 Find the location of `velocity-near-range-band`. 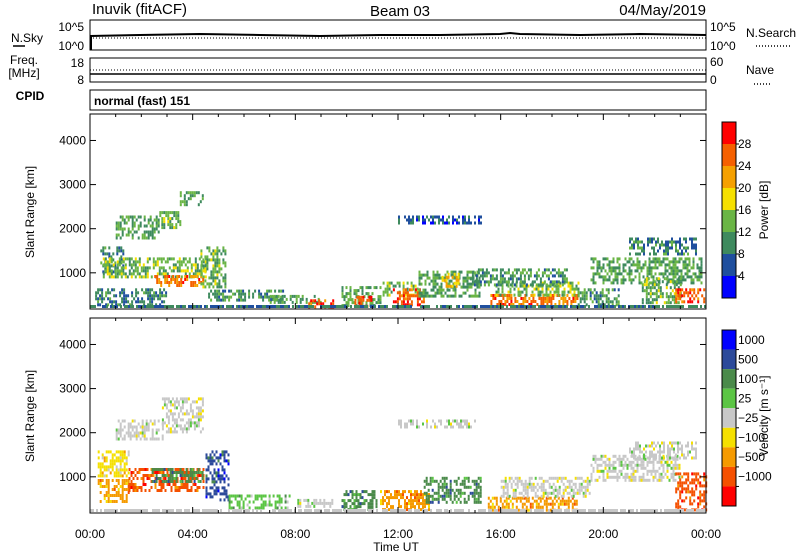

velocity-near-range-band is located at coordinates (398, 510).